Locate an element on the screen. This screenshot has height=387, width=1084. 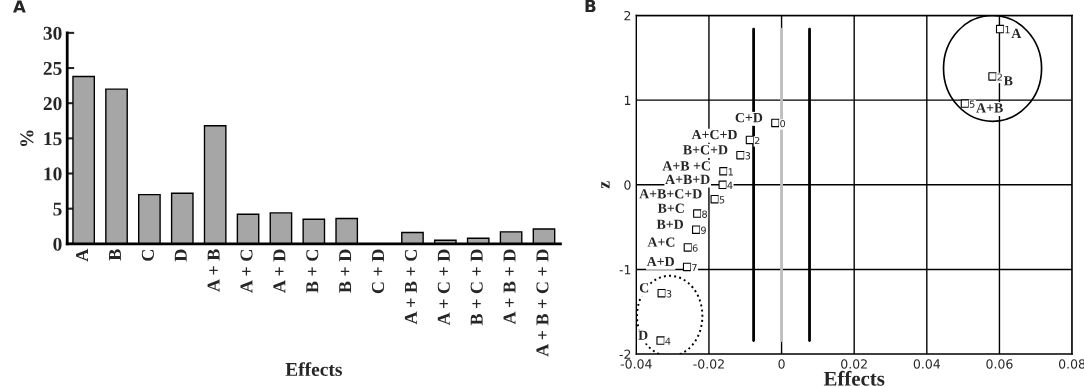
annotation: B+C+D is located at coordinates (705, 150).